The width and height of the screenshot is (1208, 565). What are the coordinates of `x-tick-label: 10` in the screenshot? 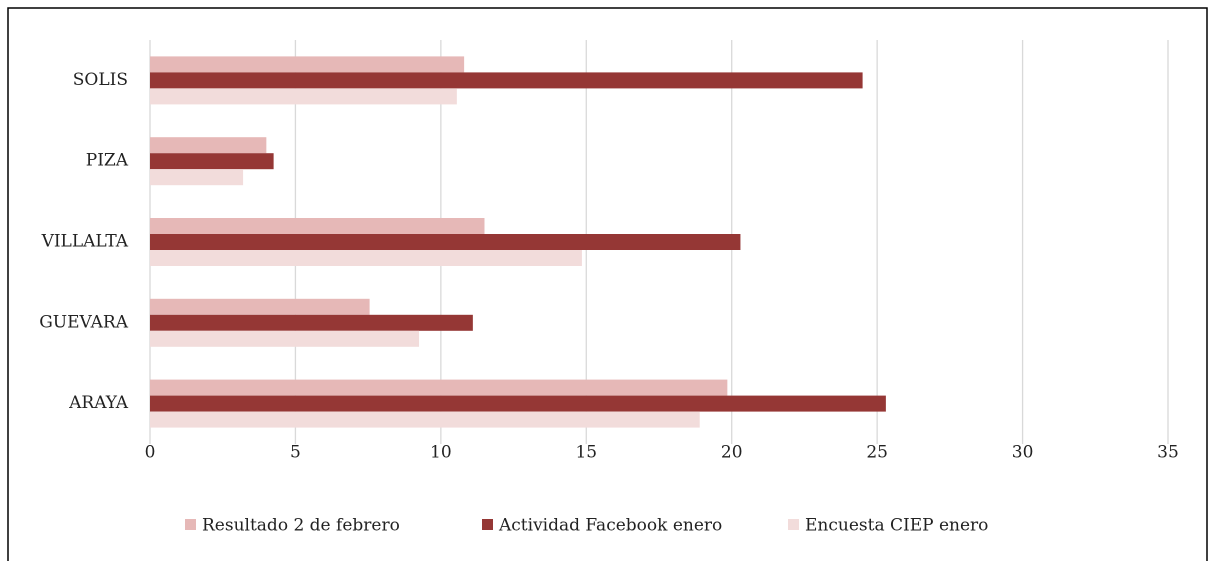 It's located at (441, 453).